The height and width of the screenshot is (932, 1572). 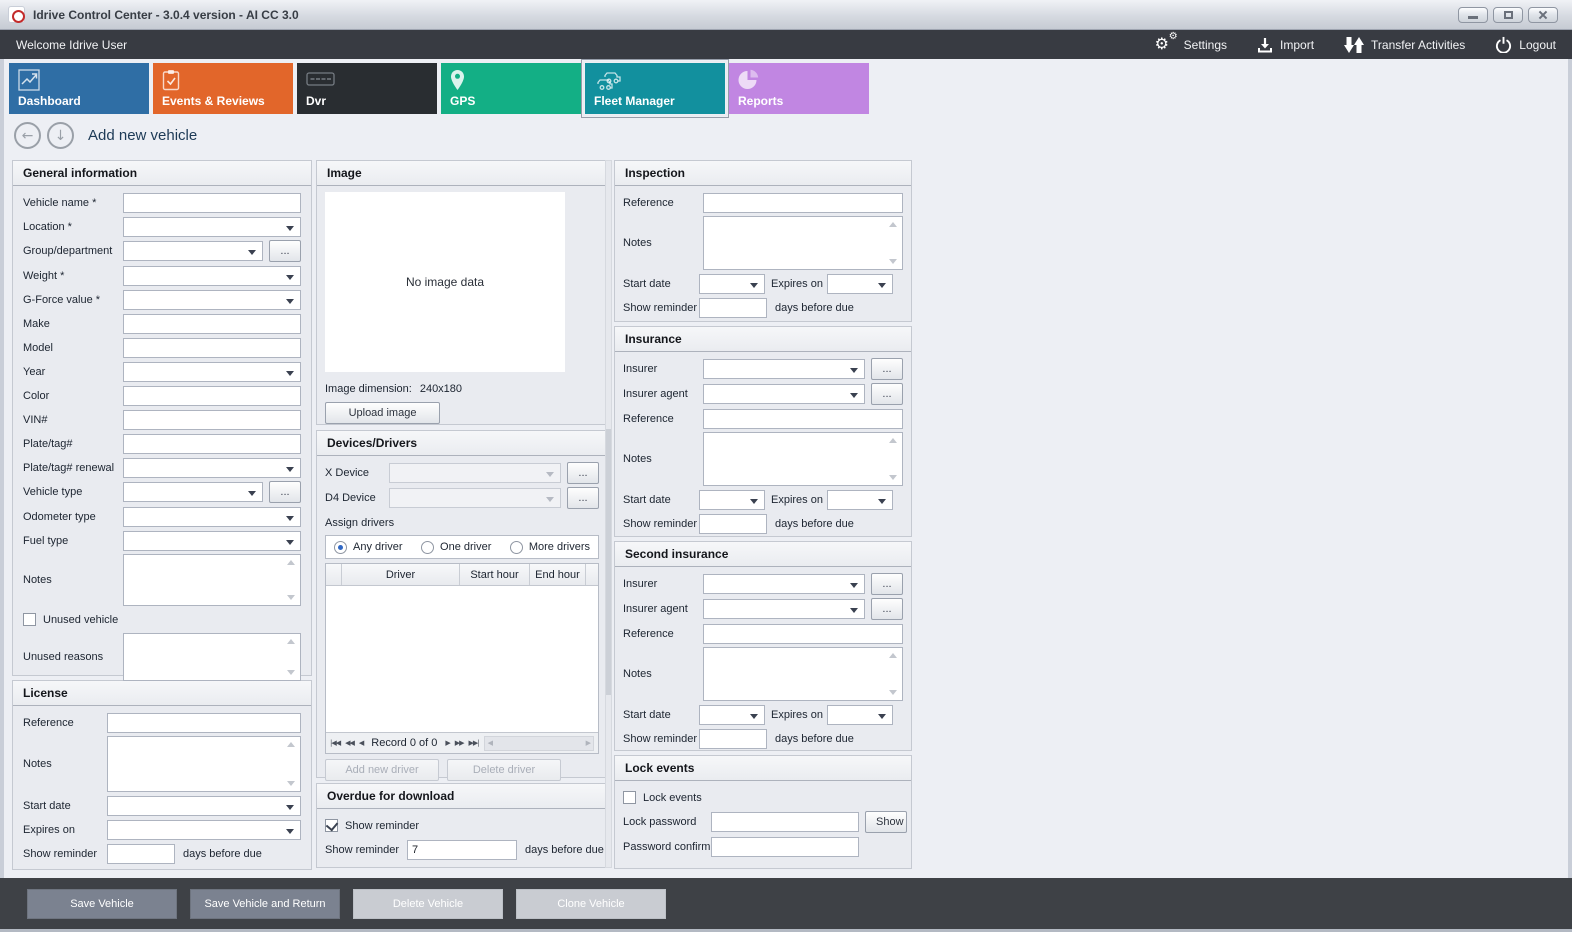 What do you see at coordinates (212, 580) in the screenshot?
I see `general-notes-textarea` at bounding box center [212, 580].